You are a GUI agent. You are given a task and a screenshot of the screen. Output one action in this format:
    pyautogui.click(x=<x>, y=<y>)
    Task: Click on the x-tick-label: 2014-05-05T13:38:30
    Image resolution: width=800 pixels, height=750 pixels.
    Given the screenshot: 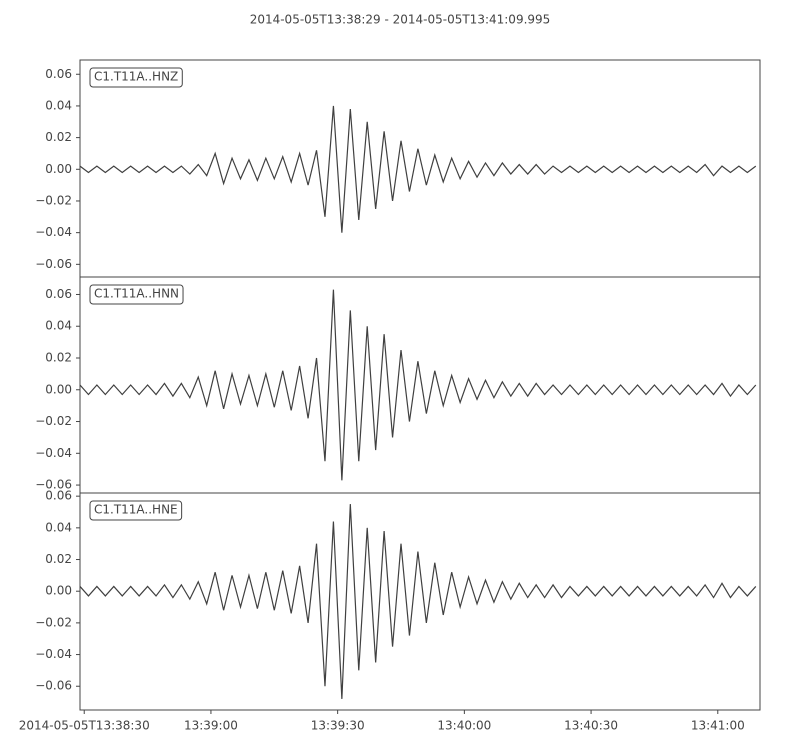 What is the action you would take?
    pyautogui.click(x=84, y=726)
    